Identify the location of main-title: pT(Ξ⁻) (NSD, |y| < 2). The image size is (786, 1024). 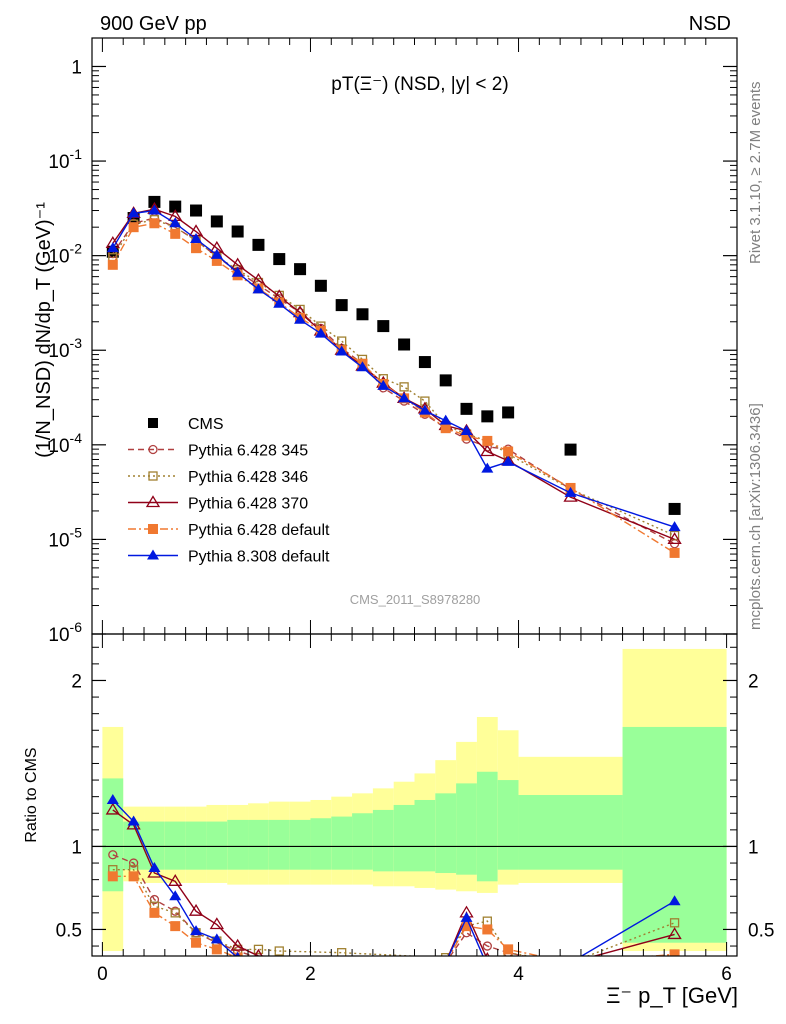
(419, 84).